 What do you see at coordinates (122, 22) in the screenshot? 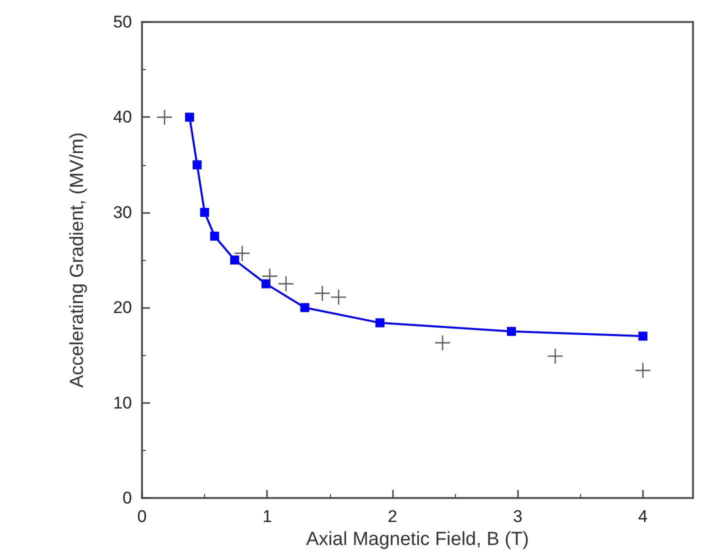
I see `y-tick-label: 50` at bounding box center [122, 22].